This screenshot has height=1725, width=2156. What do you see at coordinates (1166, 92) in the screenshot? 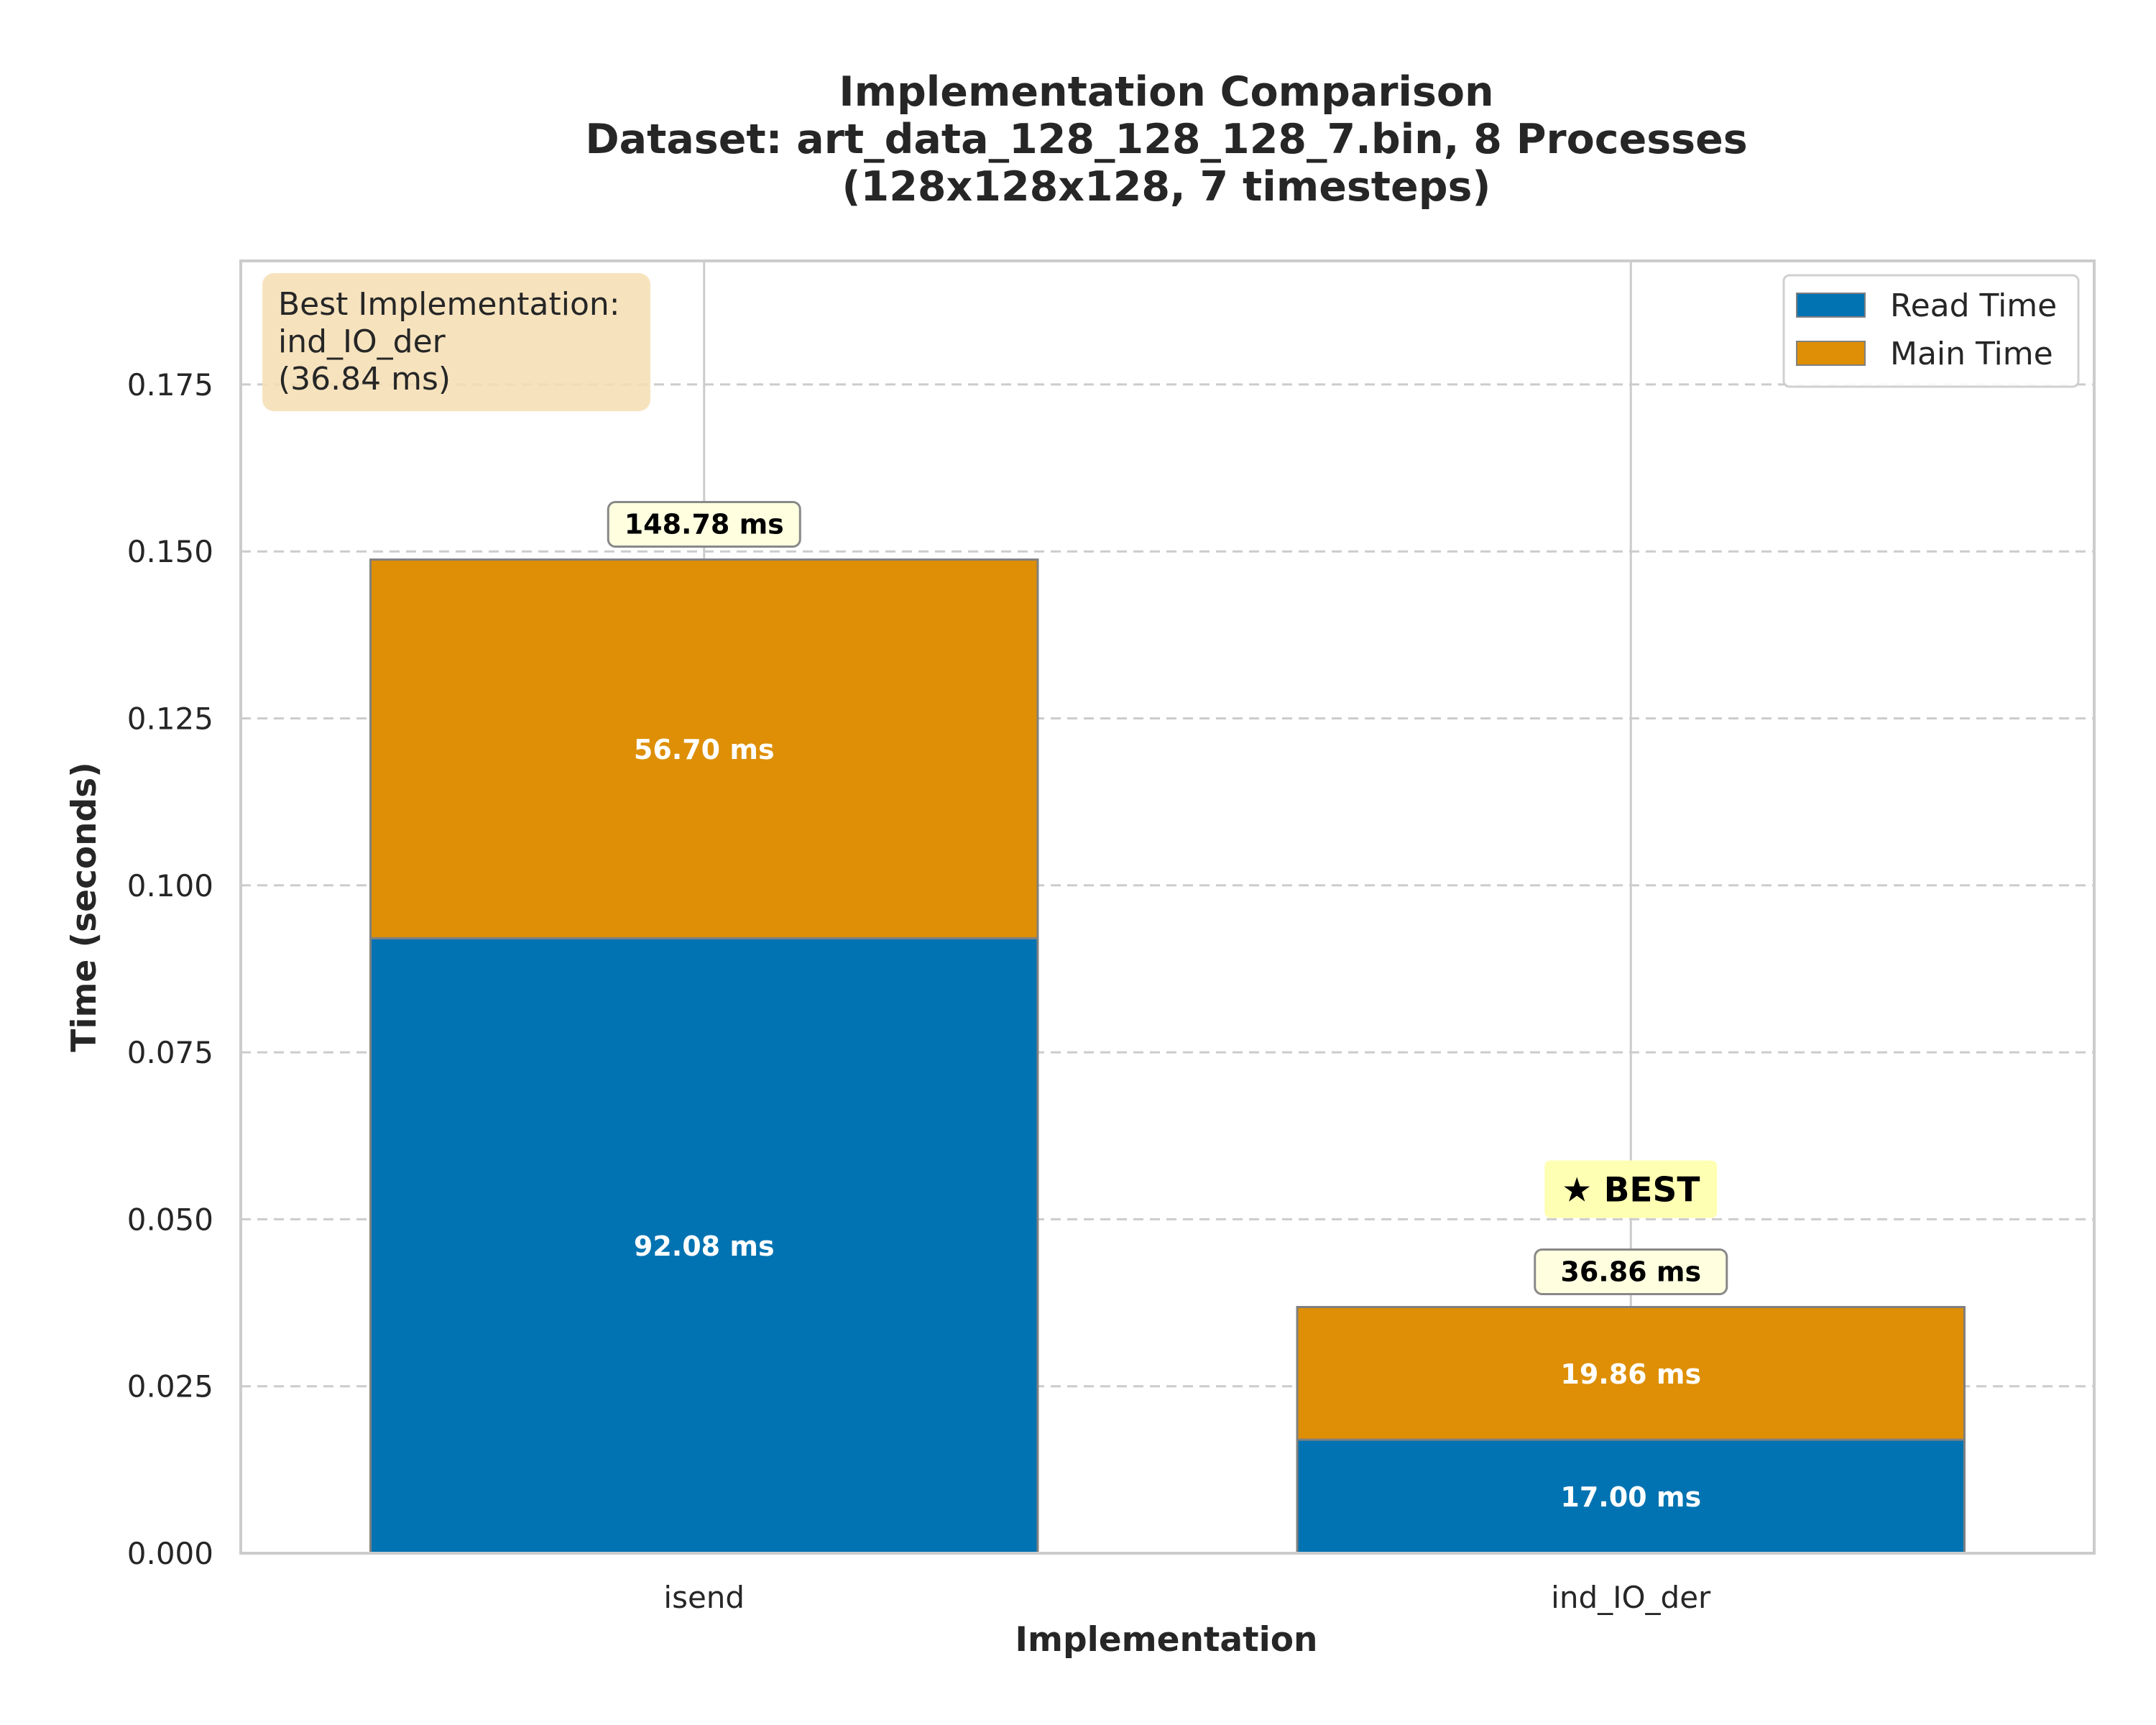
I see `chart-title-line-1: Implementation Comparison` at bounding box center [1166, 92].